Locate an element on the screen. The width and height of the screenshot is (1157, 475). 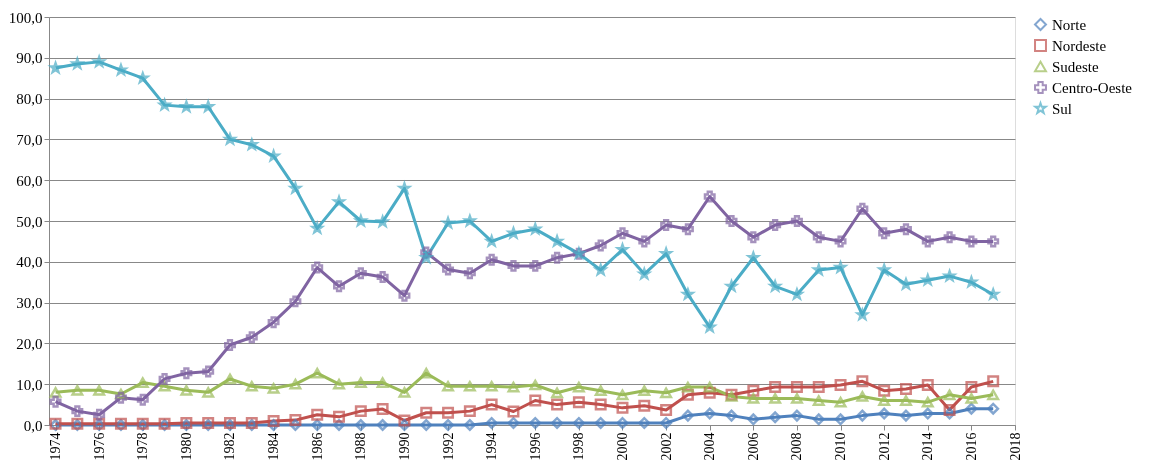
x-tick-label: 1998 is located at coordinates (579, 446).